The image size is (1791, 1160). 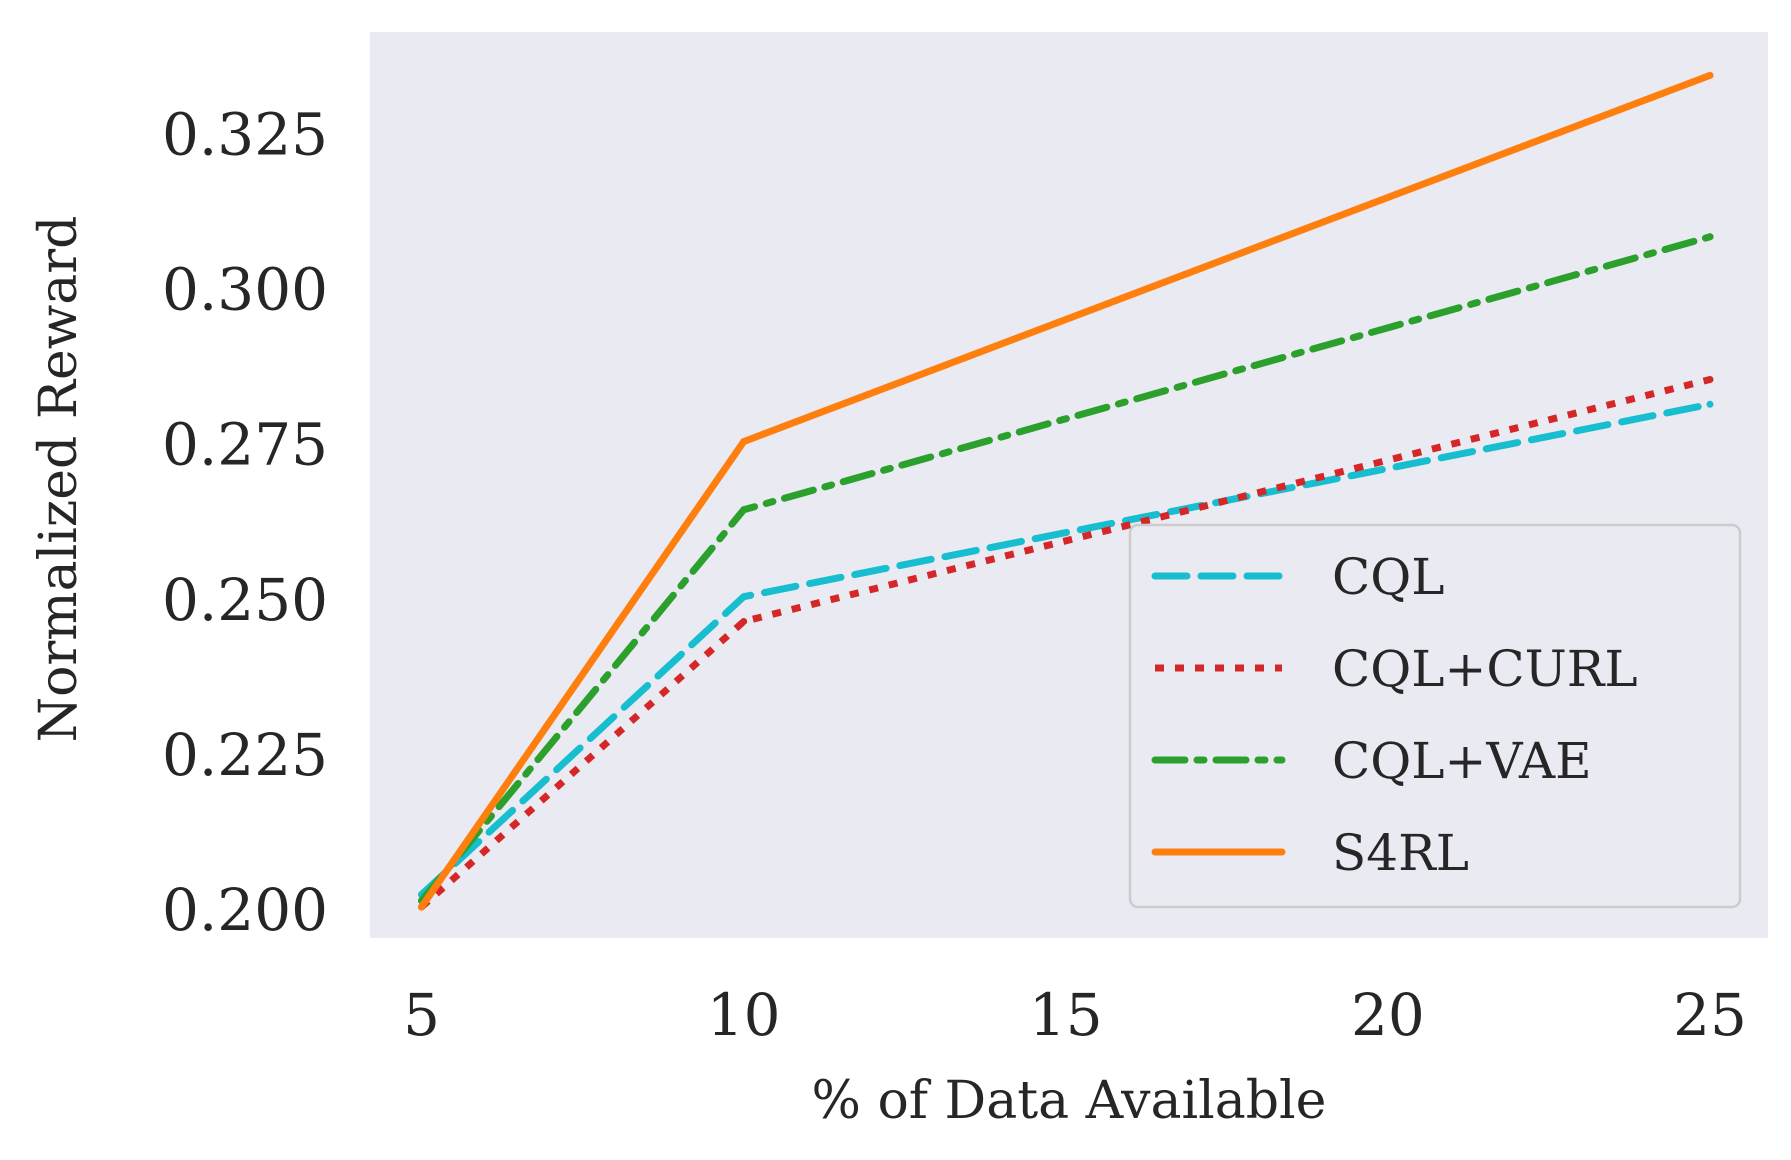 I want to click on x-tick-label: 25, so click(x=1710, y=1015).